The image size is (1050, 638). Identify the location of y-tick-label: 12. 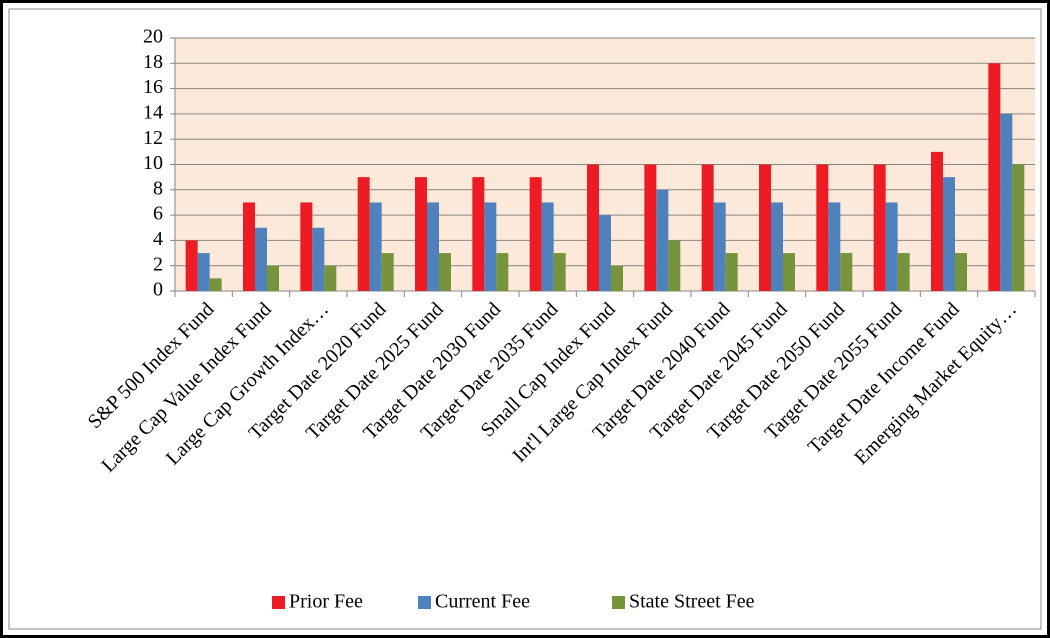
(153, 138).